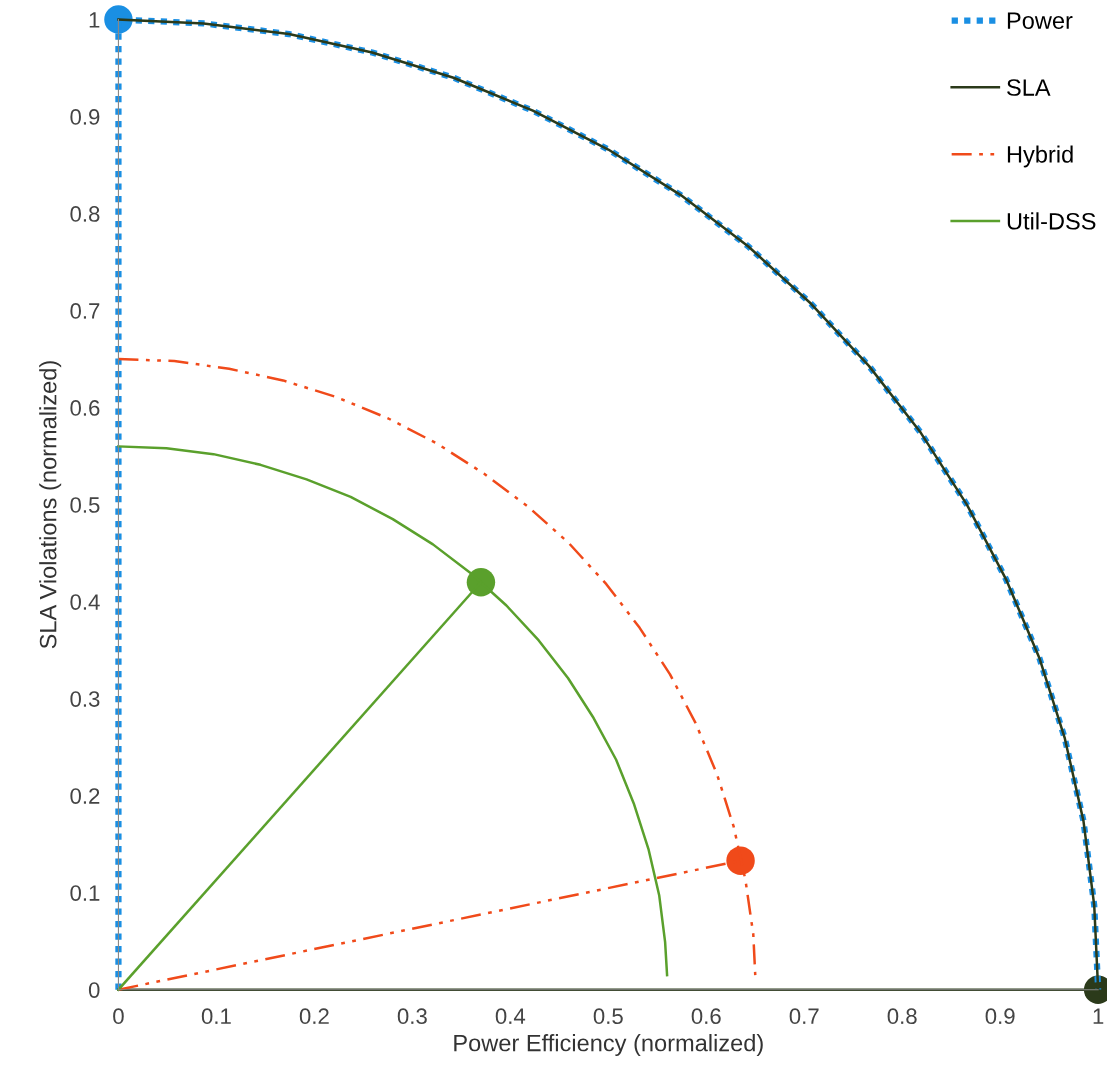  What do you see at coordinates (510, 1016) in the screenshot?
I see `x-tick-label: 0.4` at bounding box center [510, 1016].